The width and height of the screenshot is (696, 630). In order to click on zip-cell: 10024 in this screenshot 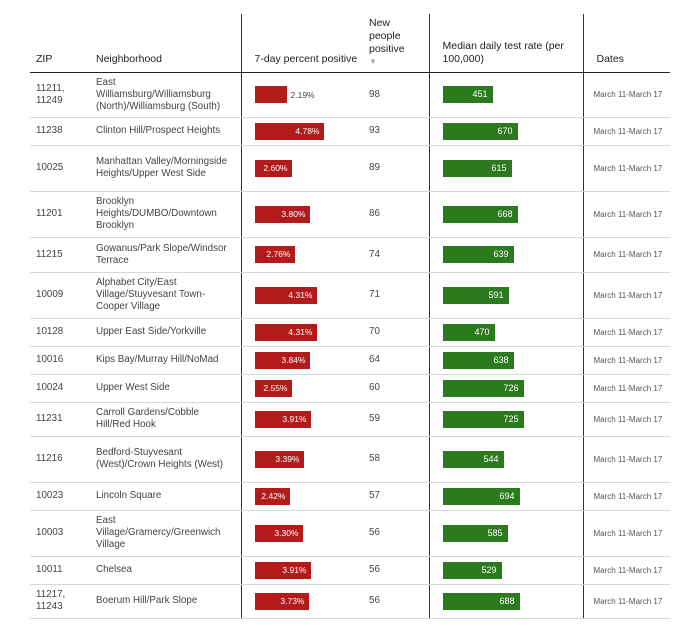, I will do `click(60, 388)`.